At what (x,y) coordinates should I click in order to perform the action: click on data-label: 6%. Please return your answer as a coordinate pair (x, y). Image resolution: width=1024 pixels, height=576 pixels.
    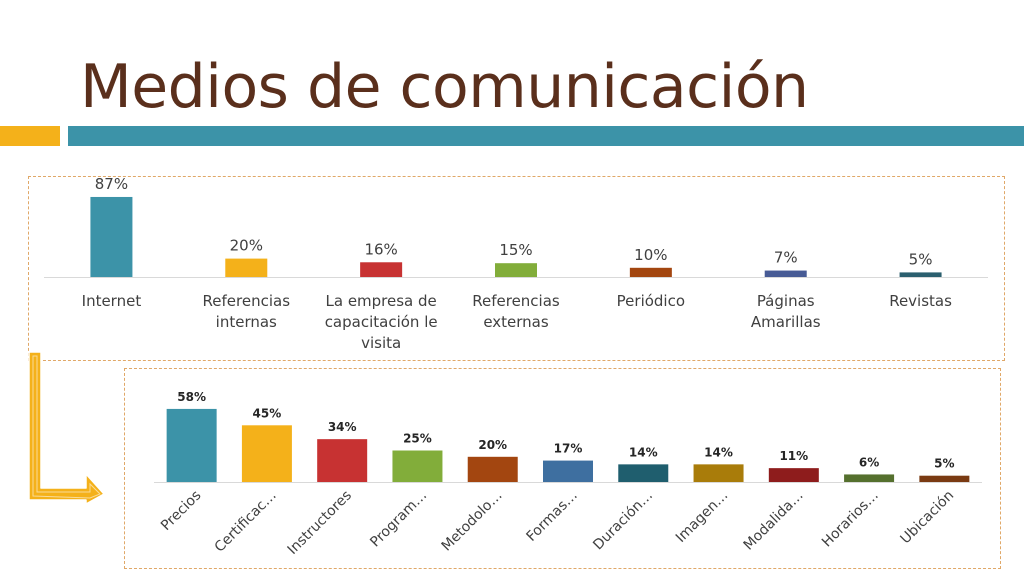
    Looking at the image, I should click on (869, 462).